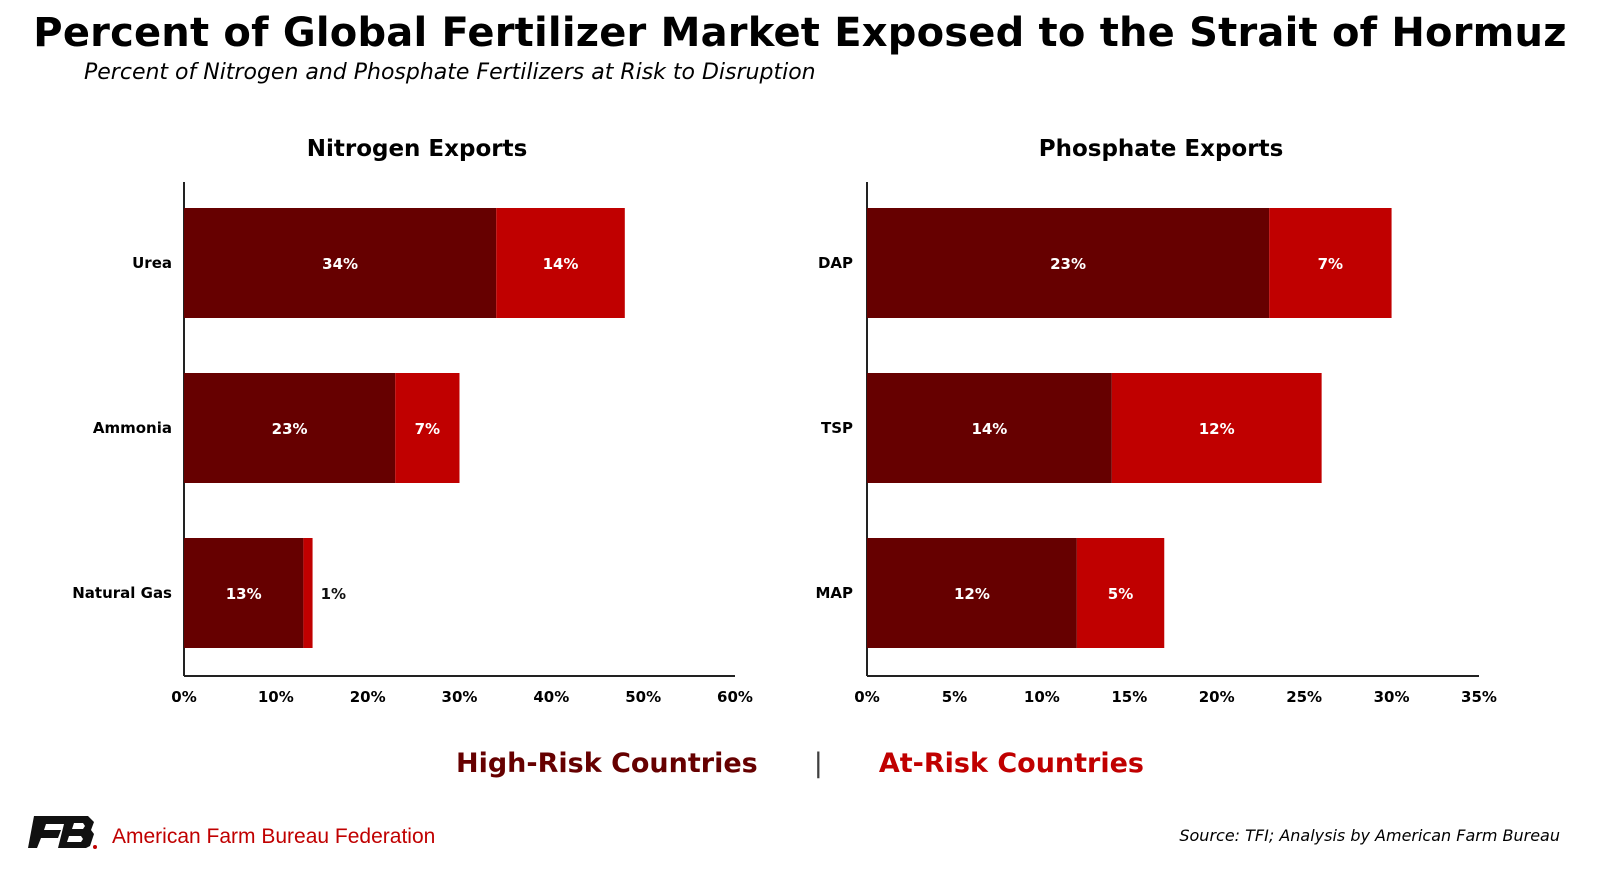 The width and height of the screenshot is (1600, 887). Describe the element at coordinates (735, 697) in the screenshot. I see `x-tick-label: 60%` at that location.